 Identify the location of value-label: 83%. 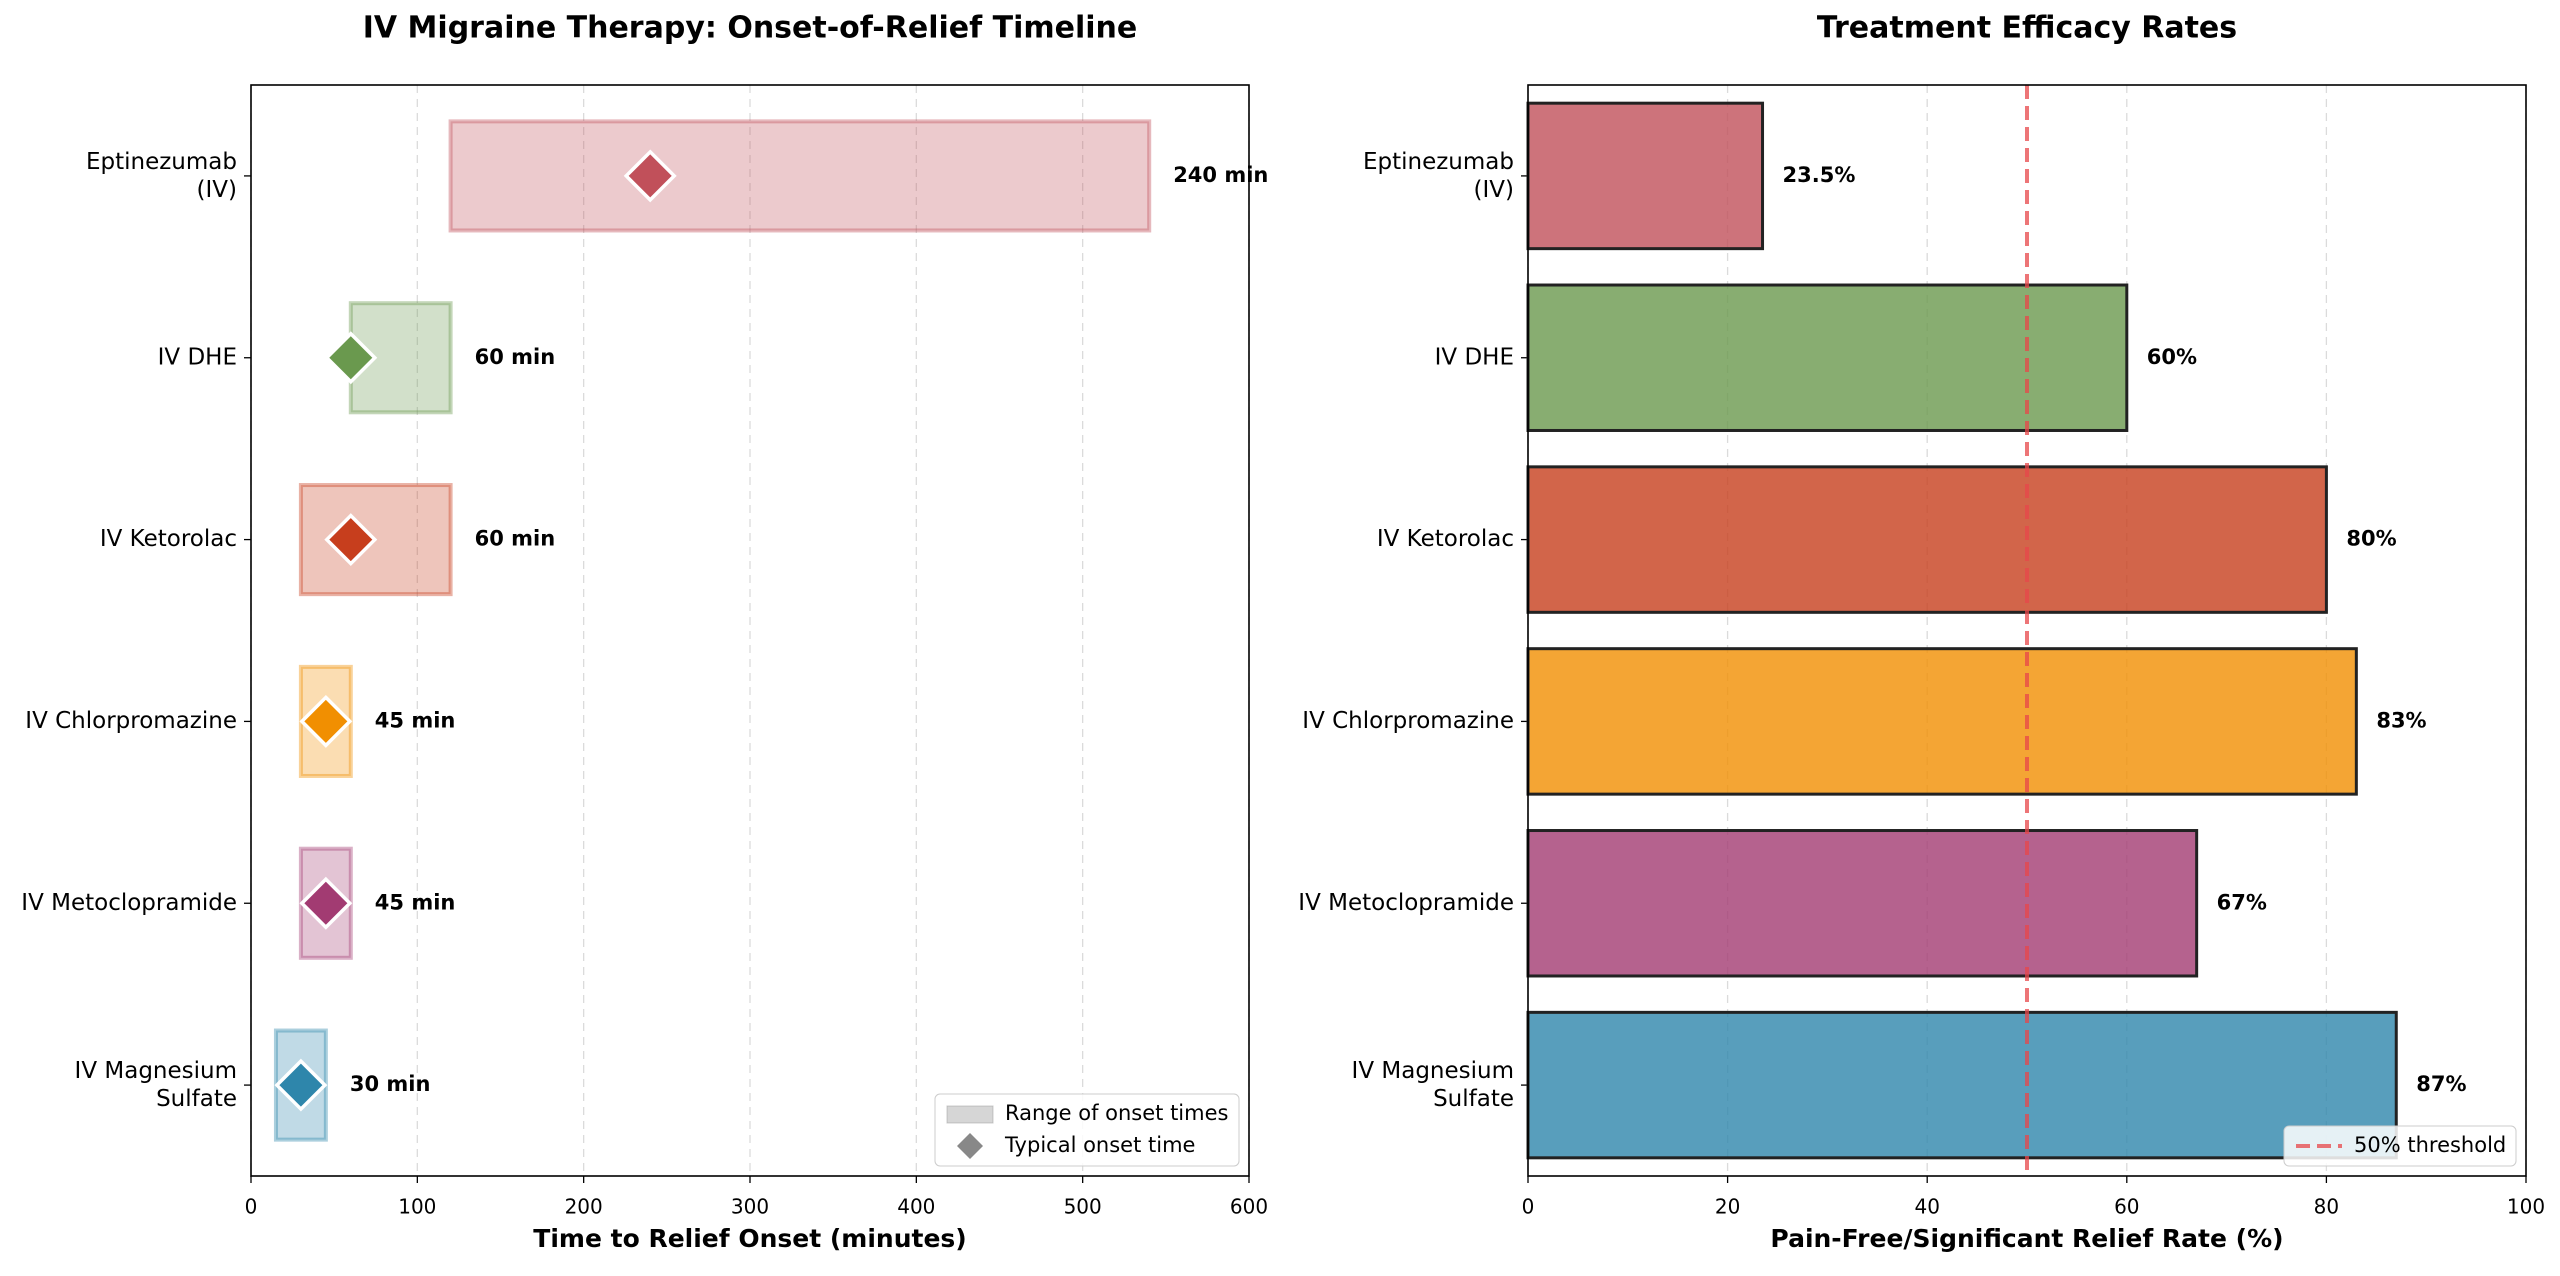
(2401, 720).